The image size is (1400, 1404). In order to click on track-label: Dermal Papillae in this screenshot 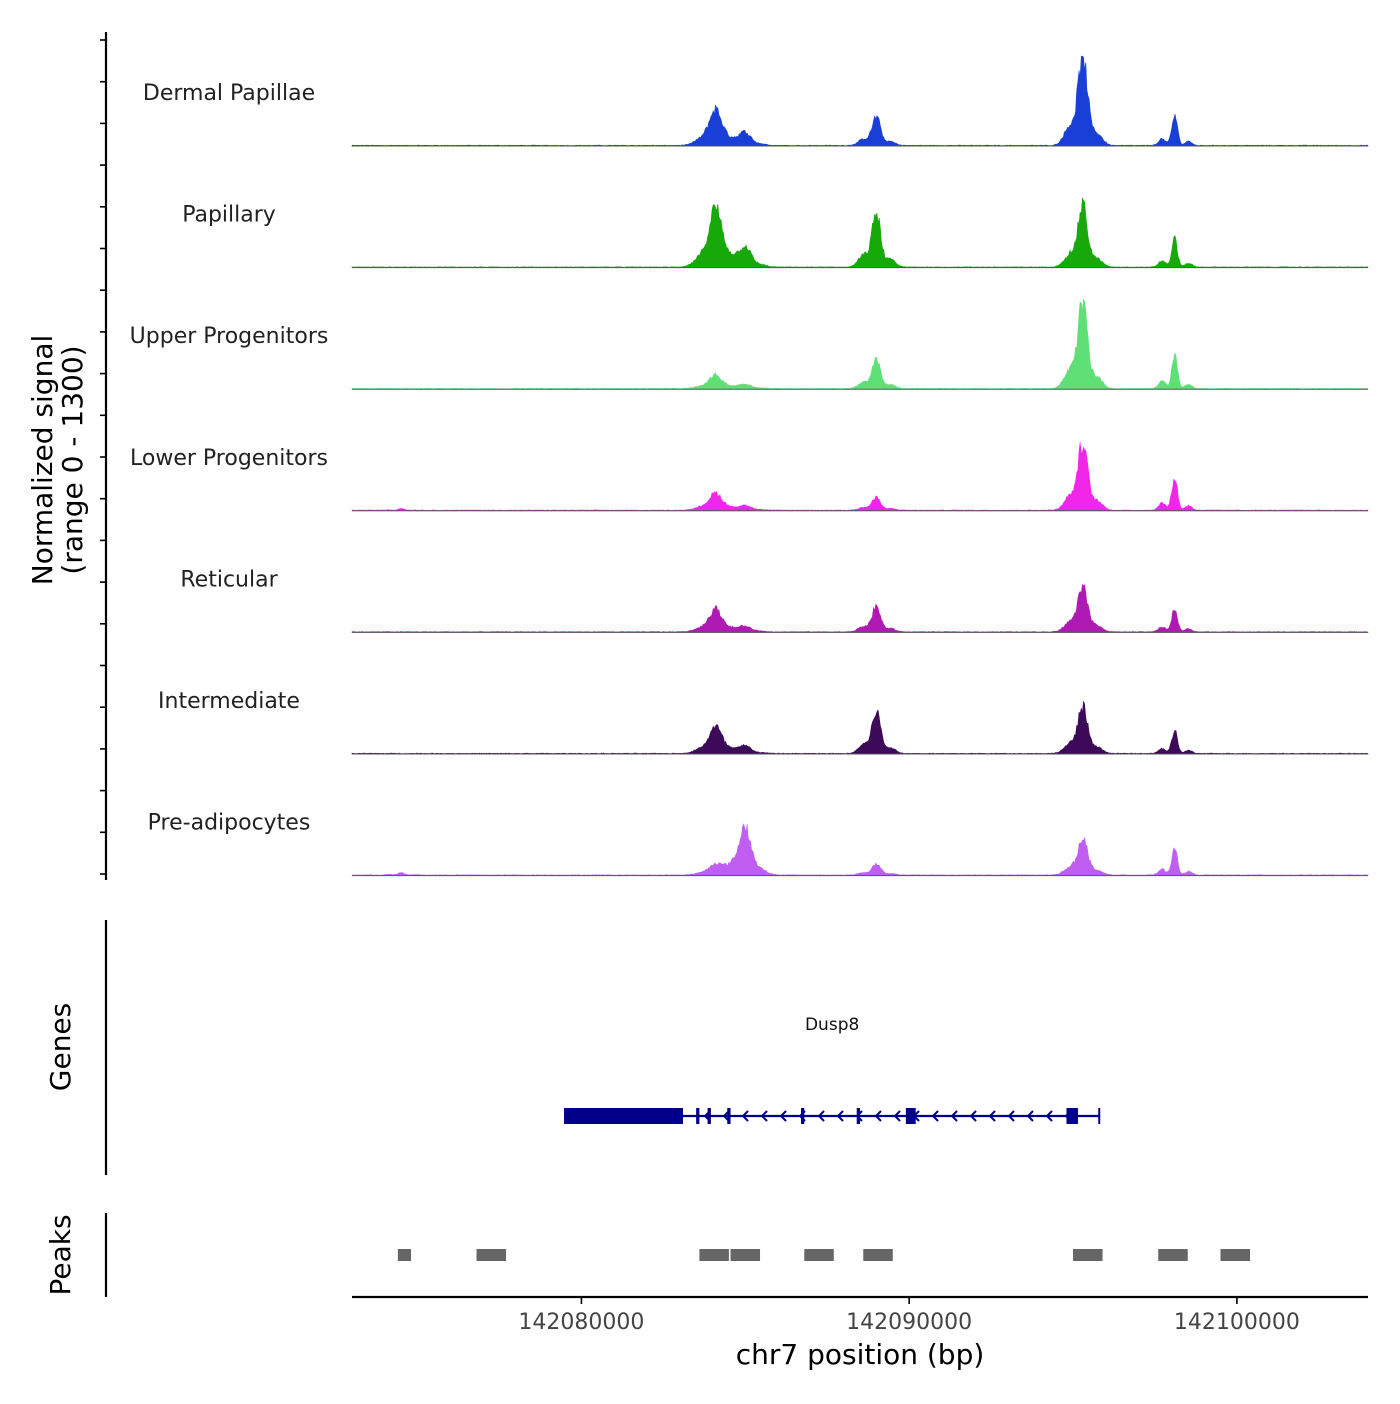, I will do `click(229, 93)`.